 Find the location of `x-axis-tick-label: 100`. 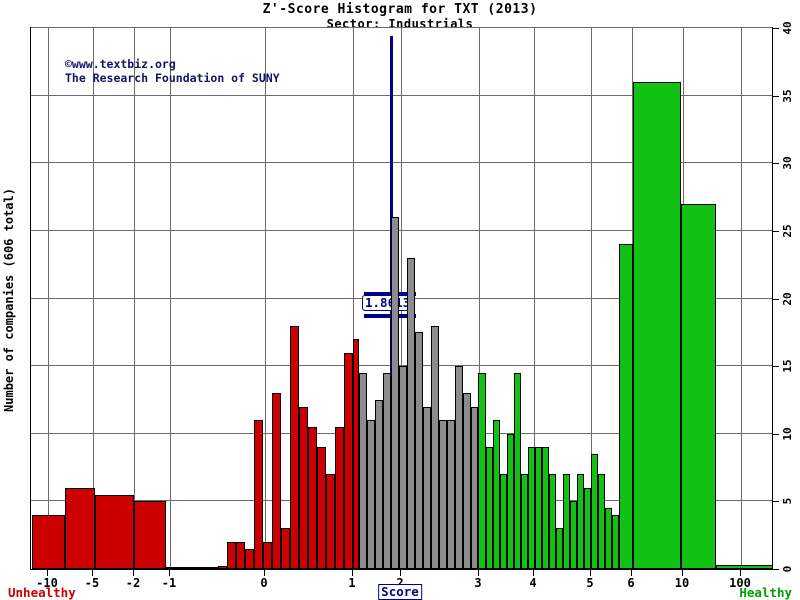

x-axis-tick-label: 100 is located at coordinates (740, 583).